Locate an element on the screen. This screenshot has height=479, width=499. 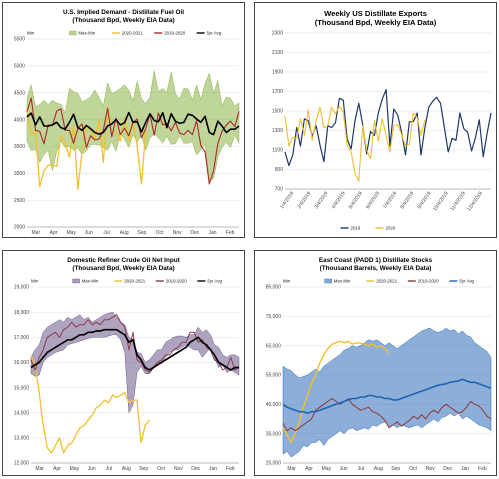
y-tick-label: 65,000 is located at coordinates (274, 346).